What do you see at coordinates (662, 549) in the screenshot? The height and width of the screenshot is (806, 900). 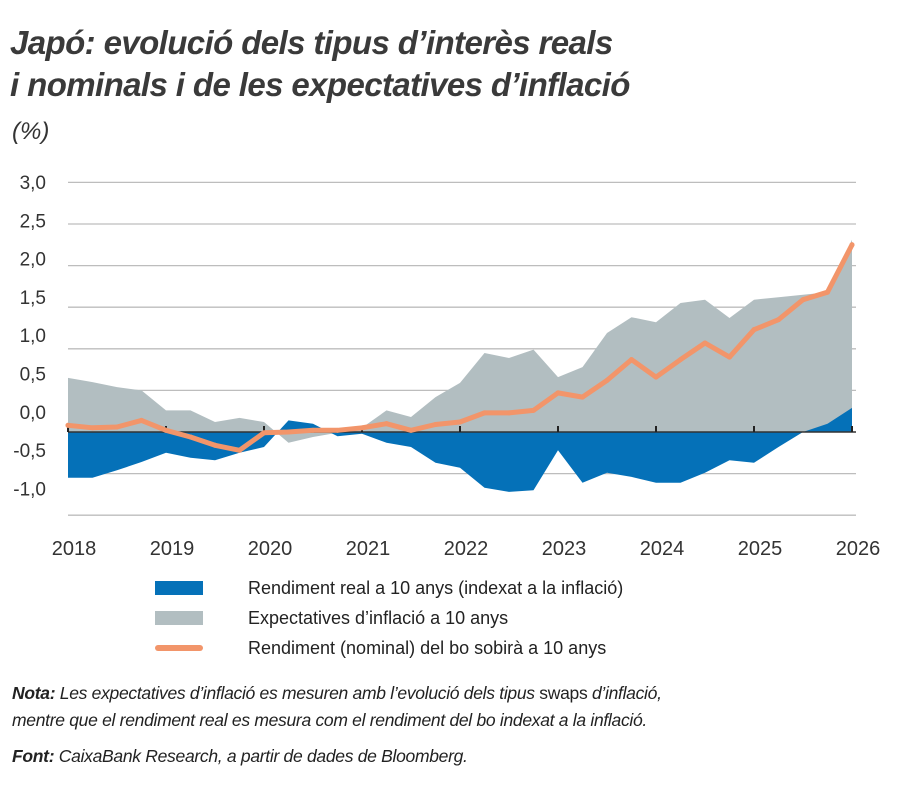 I see `x-tick-label: 2024` at bounding box center [662, 549].